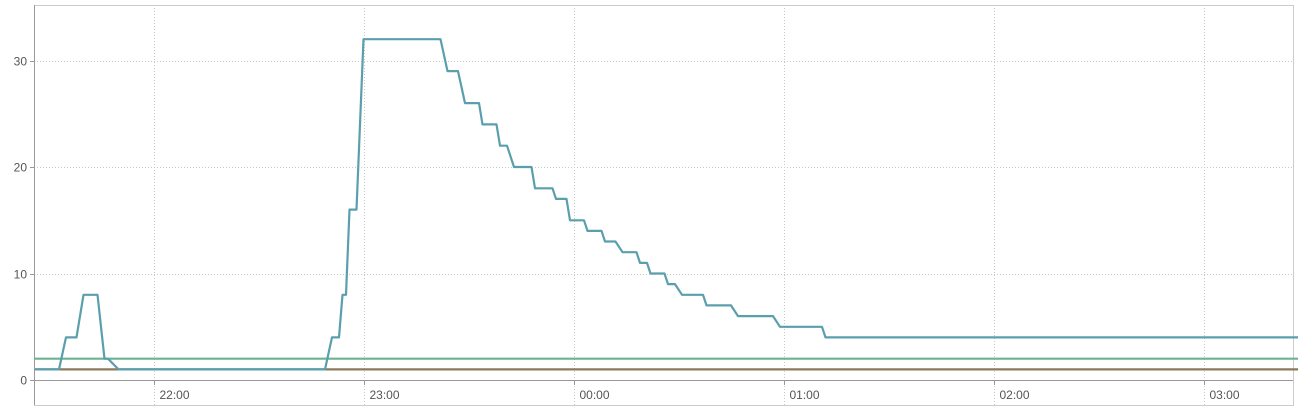  What do you see at coordinates (805, 395) in the screenshot?
I see `x-tick-label: 01:00` at bounding box center [805, 395].